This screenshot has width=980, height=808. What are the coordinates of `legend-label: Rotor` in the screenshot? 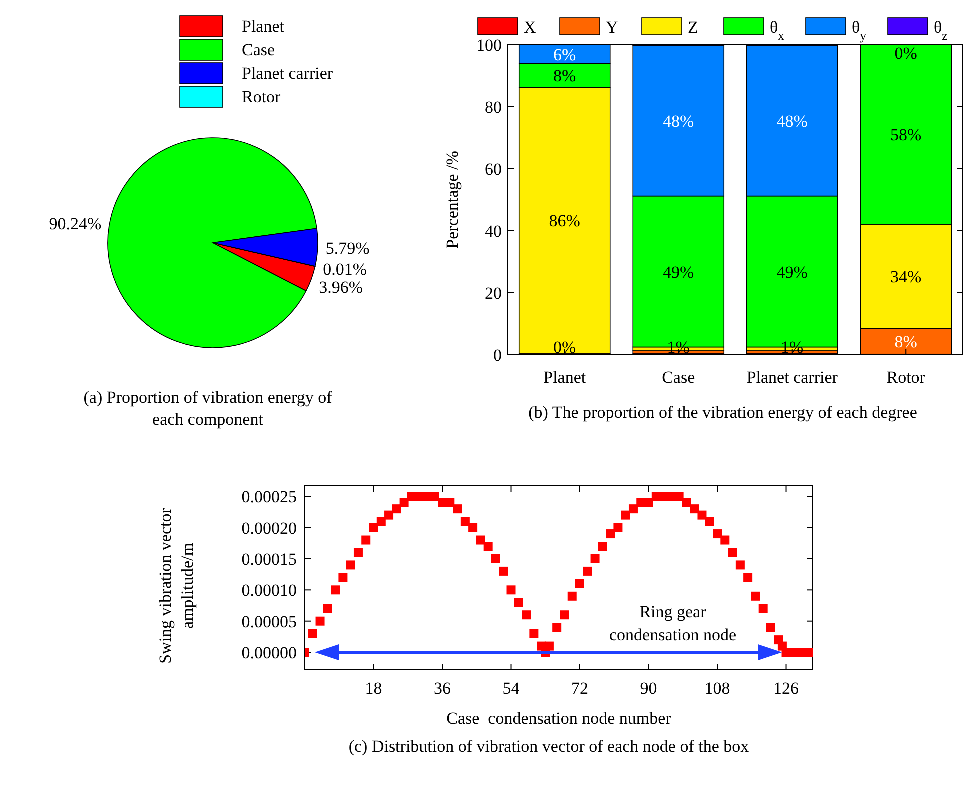 It's located at (262, 97).